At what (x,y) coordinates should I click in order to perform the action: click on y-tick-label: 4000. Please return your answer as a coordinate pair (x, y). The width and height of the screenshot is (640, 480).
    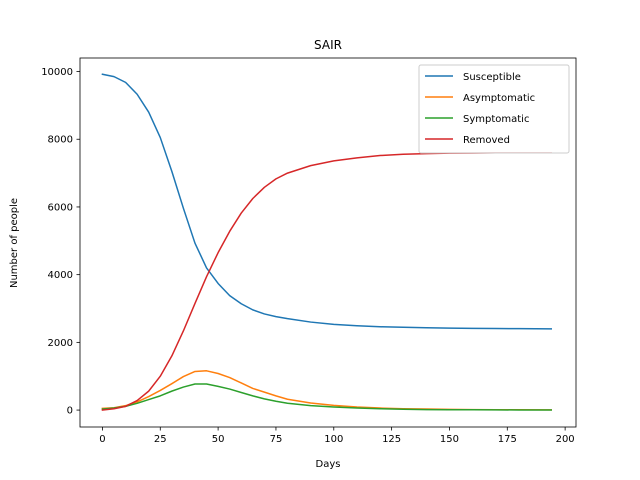
    Looking at the image, I should click on (60, 275).